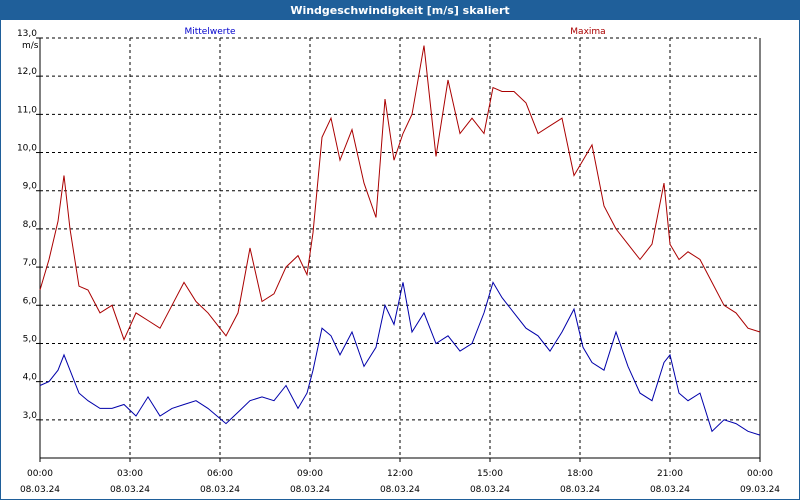 This screenshot has width=800, height=500. I want to click on y-tick-label: 5,0, so click(30, 339).